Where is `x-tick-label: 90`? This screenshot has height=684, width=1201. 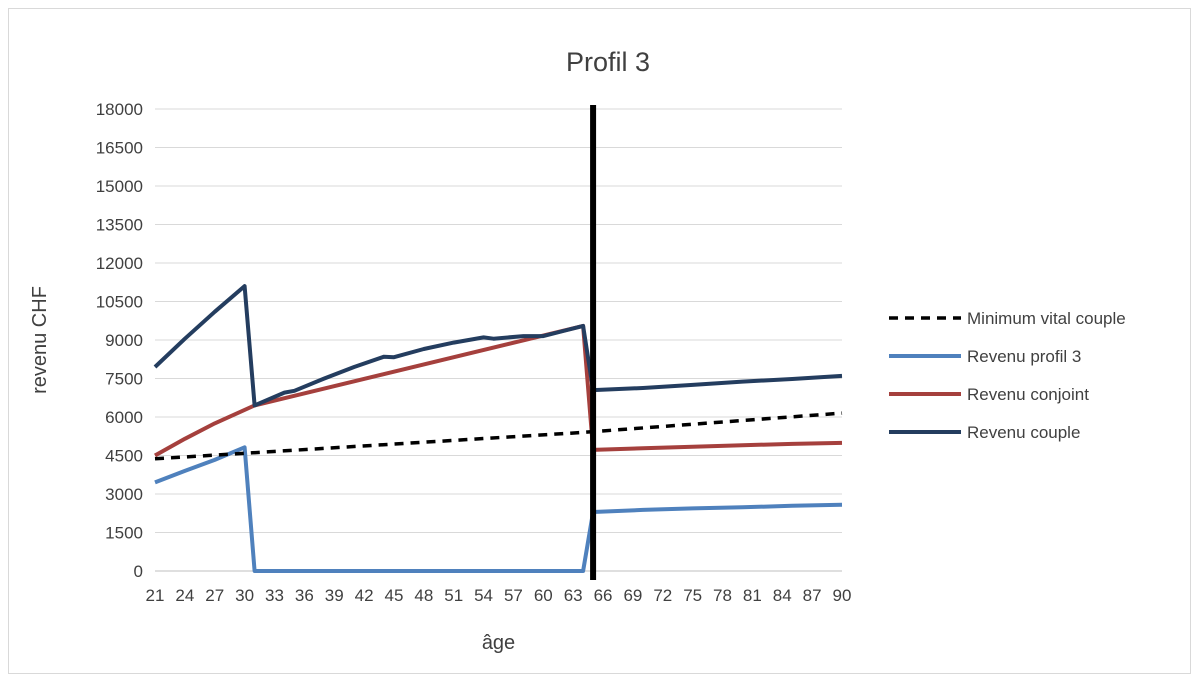
x-tick-label: 90 is located at coordinates (842, 595).